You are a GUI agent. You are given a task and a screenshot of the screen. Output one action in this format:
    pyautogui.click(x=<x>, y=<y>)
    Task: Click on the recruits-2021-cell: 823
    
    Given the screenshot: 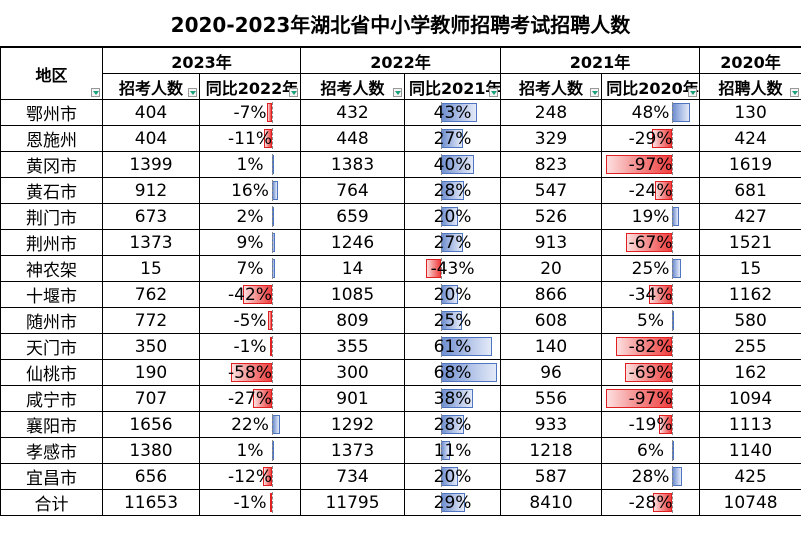 What is the action you would take?
    pyautogui.click(x=551, y=164)
    